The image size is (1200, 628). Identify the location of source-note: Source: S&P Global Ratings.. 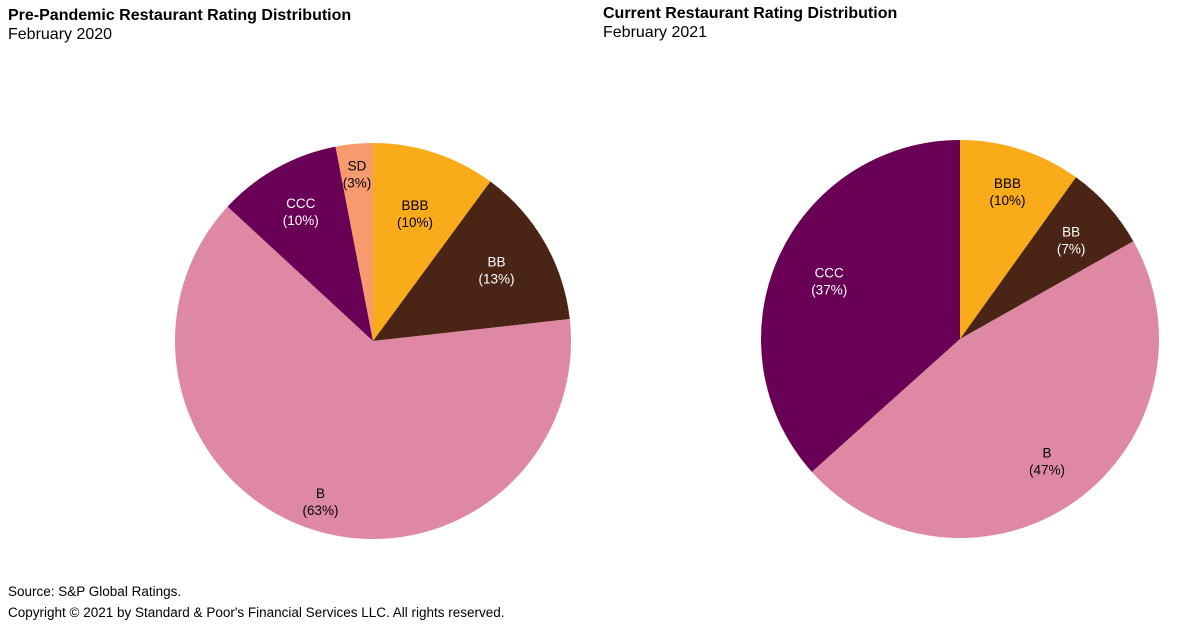
(95, 591).